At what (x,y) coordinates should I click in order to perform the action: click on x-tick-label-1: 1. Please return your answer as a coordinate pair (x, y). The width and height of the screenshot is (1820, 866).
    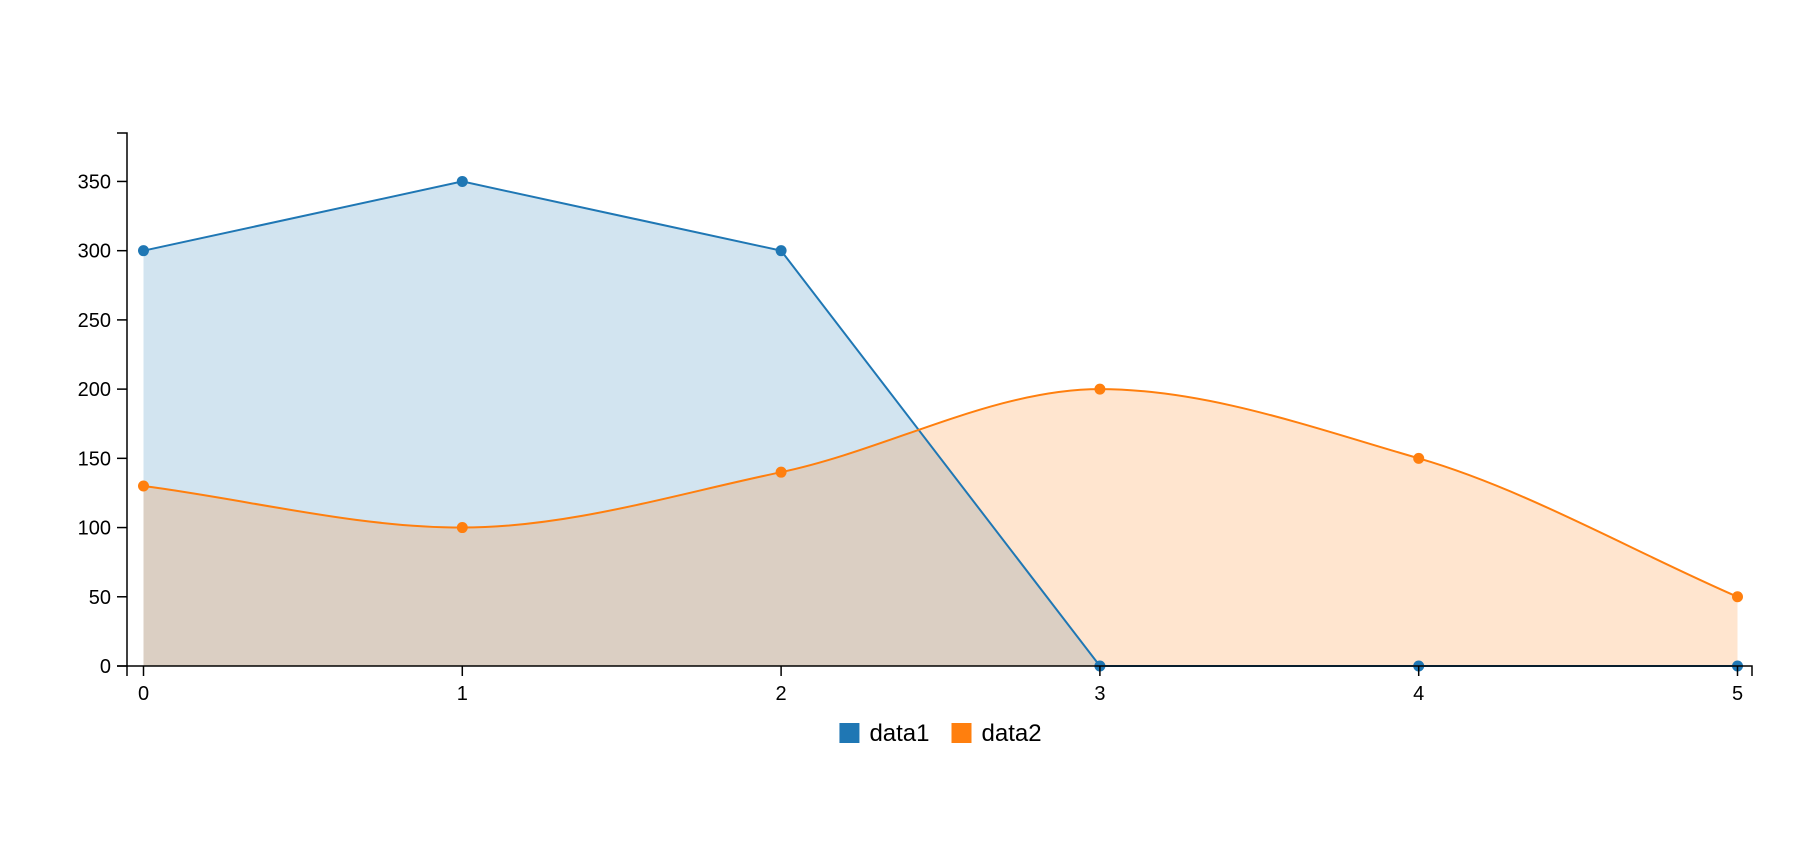
    Looking at the image, I should click on (462, 694).